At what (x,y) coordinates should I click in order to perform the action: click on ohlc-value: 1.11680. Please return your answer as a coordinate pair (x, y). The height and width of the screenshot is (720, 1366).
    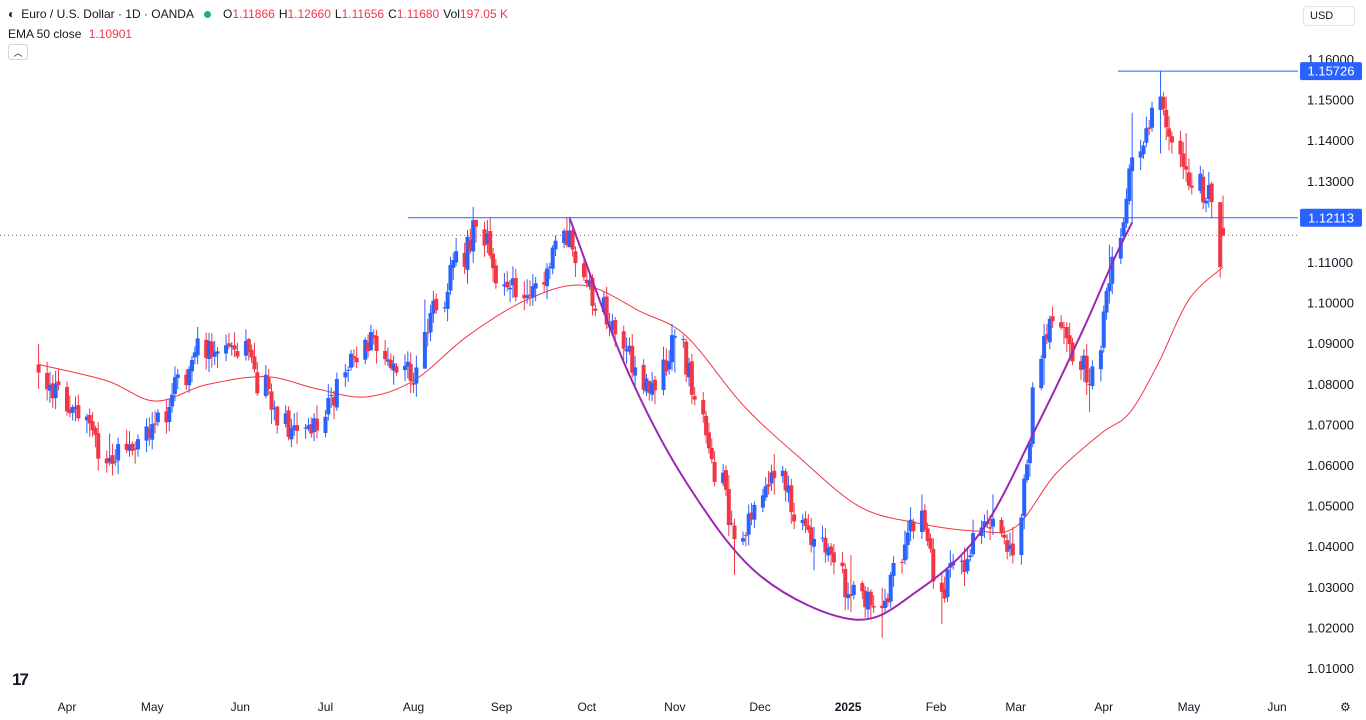
    Looking at the image, I should click on (418, 14).